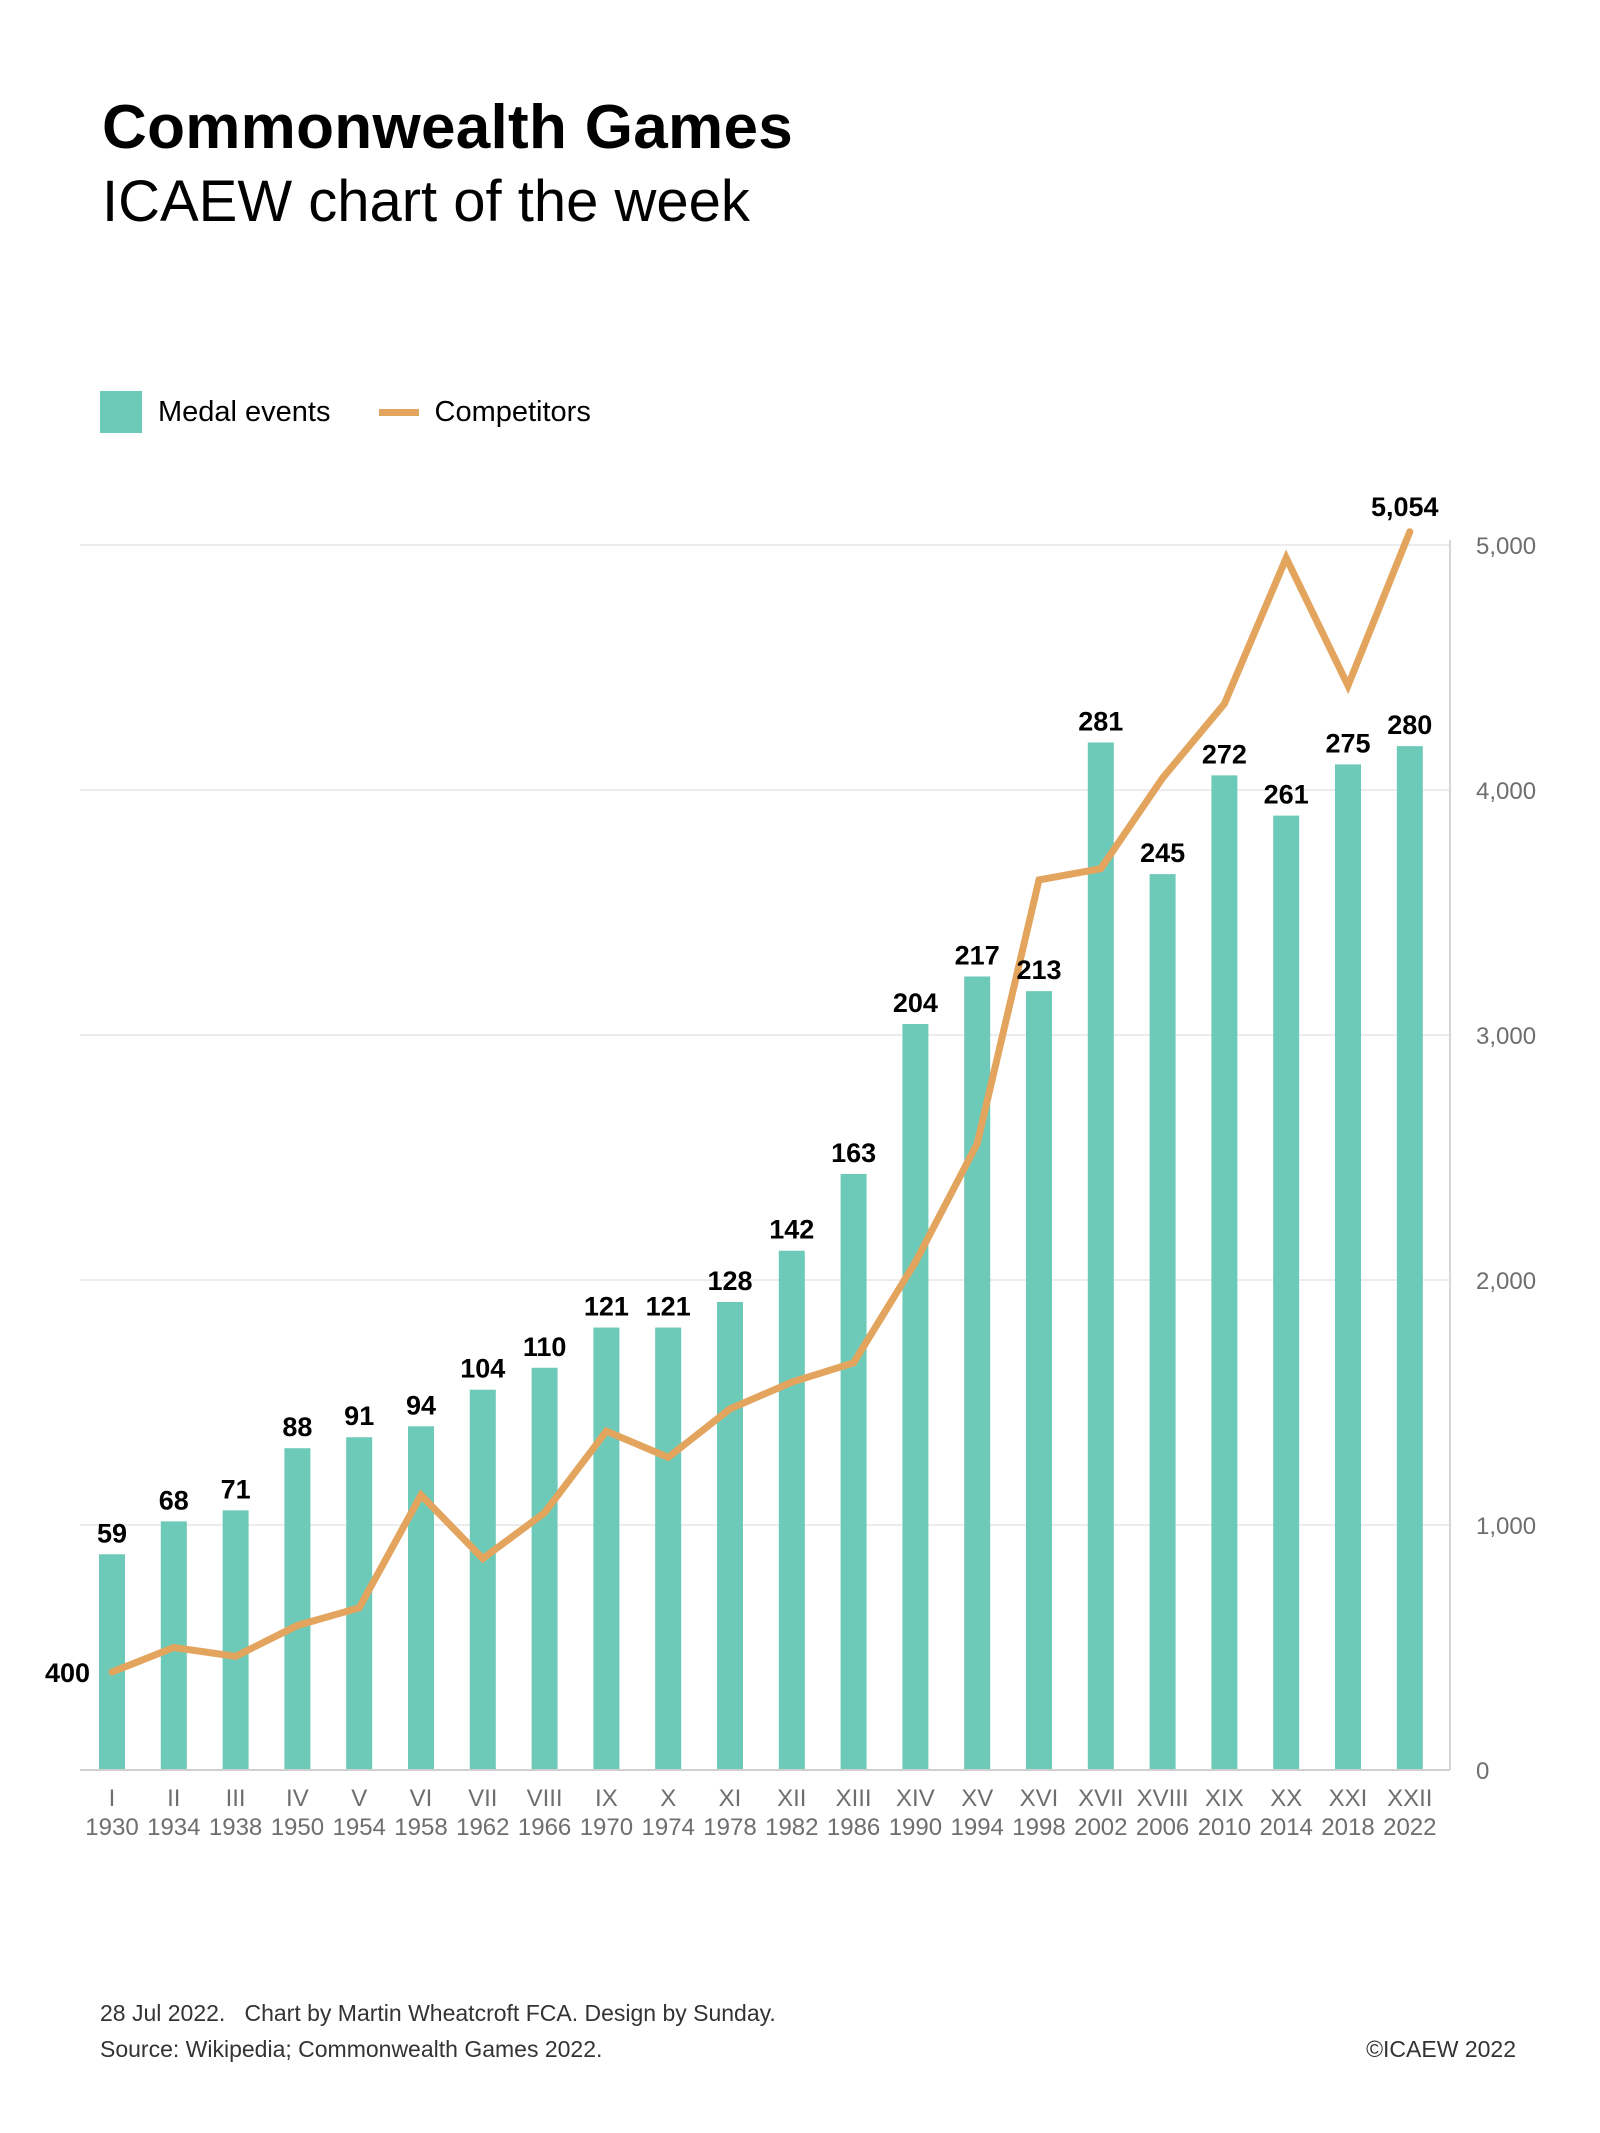 This screenshot has height=2133, width=1600. What do you see at coordinates (791, 1230) in the screenshot?
I see `bar-value-label: 142` at bounding box center [791, 1230].